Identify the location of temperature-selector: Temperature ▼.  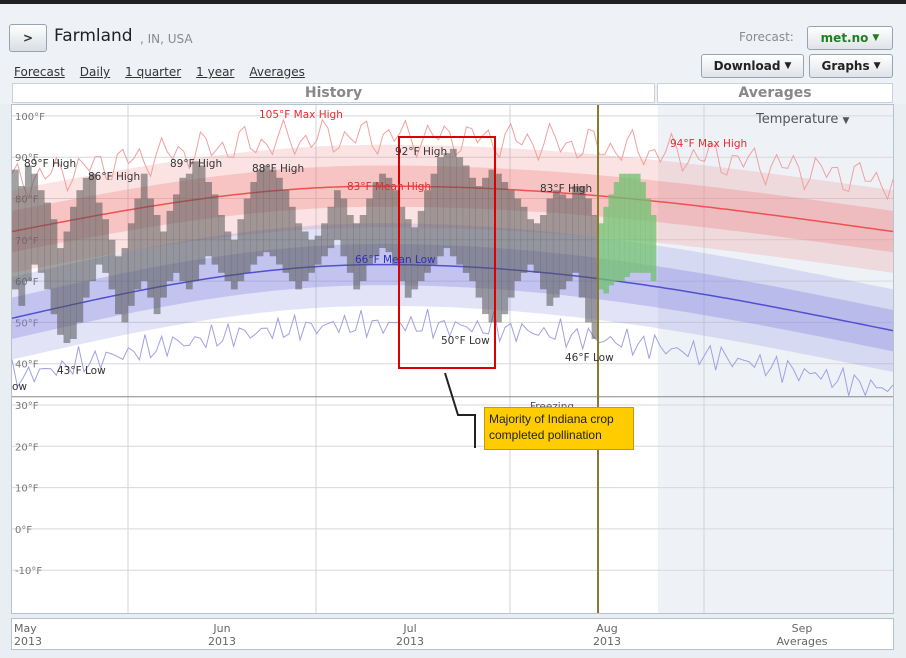
(802, 119).